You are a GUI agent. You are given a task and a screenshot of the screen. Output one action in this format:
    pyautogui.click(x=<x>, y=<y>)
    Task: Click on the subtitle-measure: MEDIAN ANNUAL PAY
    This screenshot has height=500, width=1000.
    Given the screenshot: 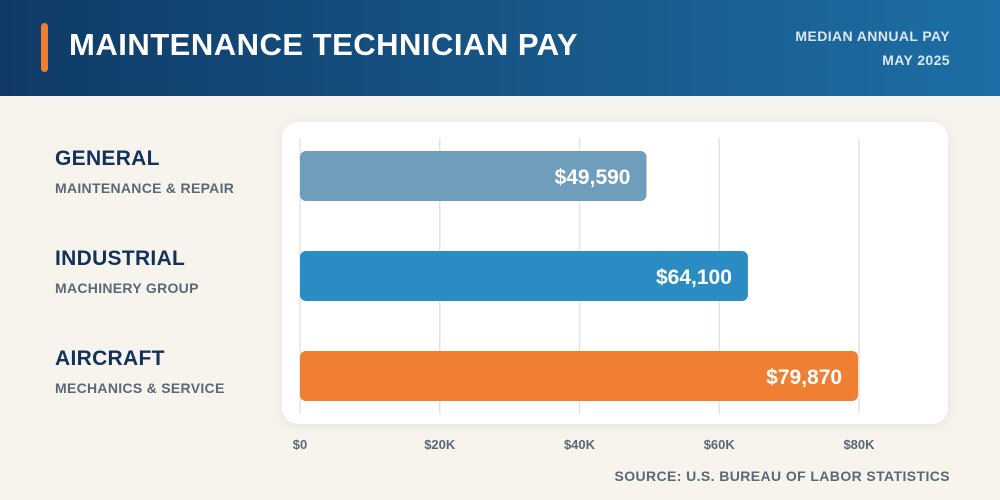 What is the action you would take?
    pyautogui.click(x=872, y=36)
    